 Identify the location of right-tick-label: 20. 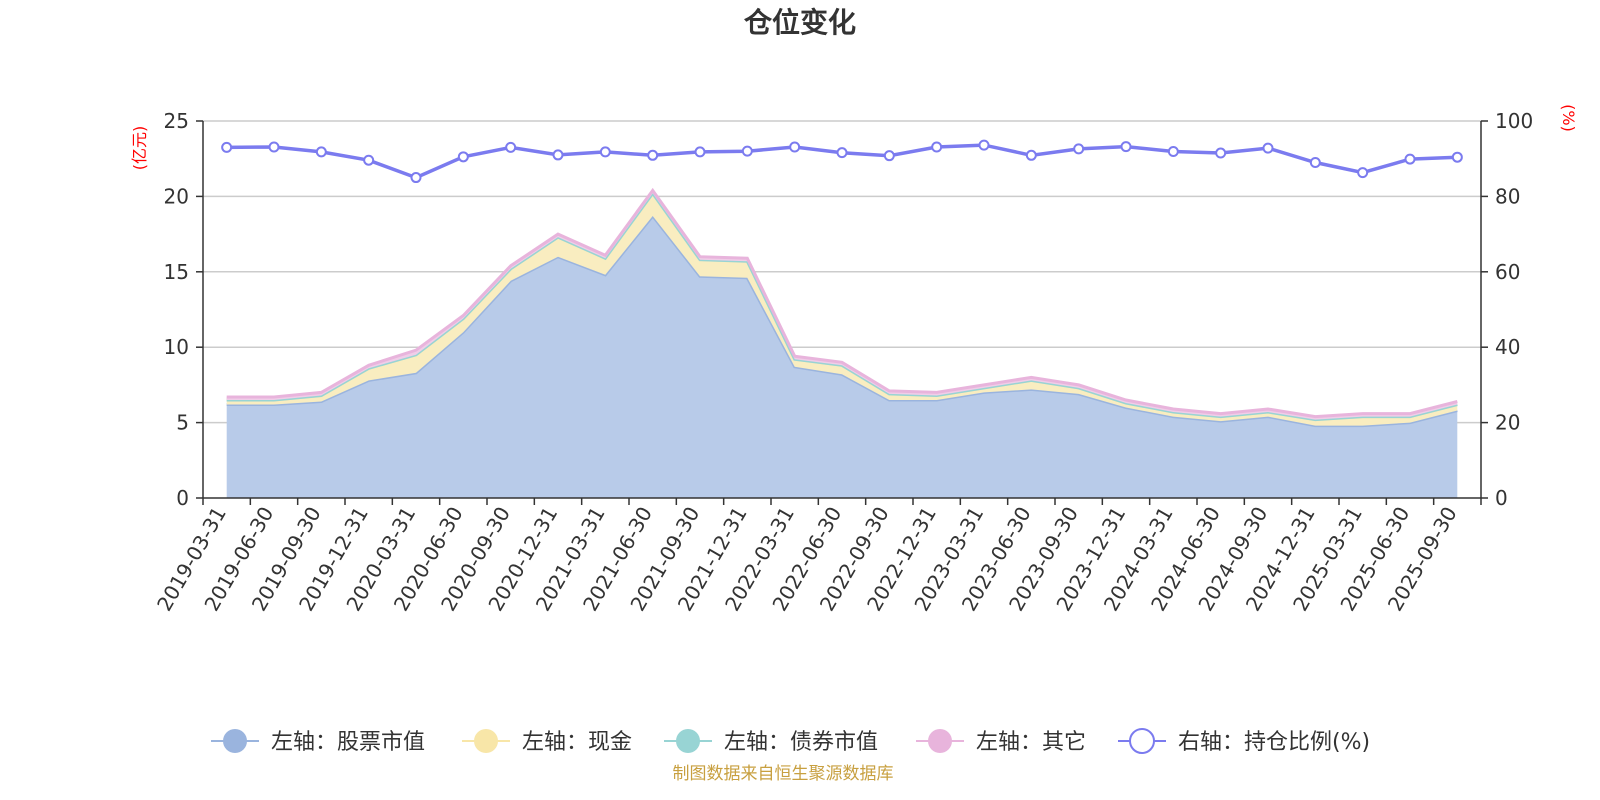
(1507, 423).